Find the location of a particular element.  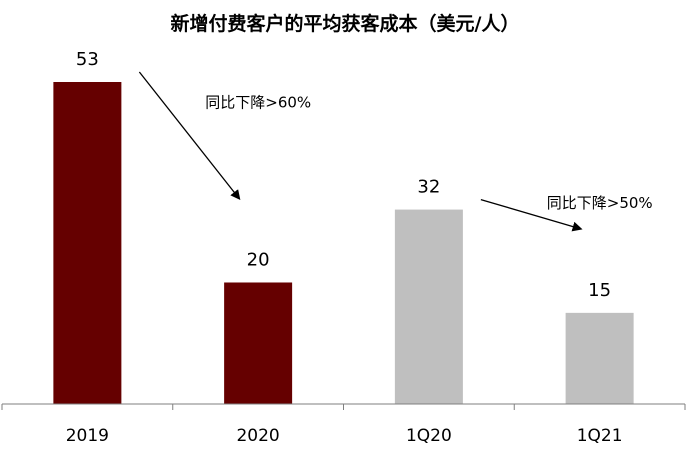

x-tick-label-2019: 2019 is located at coordinates (87, 436).